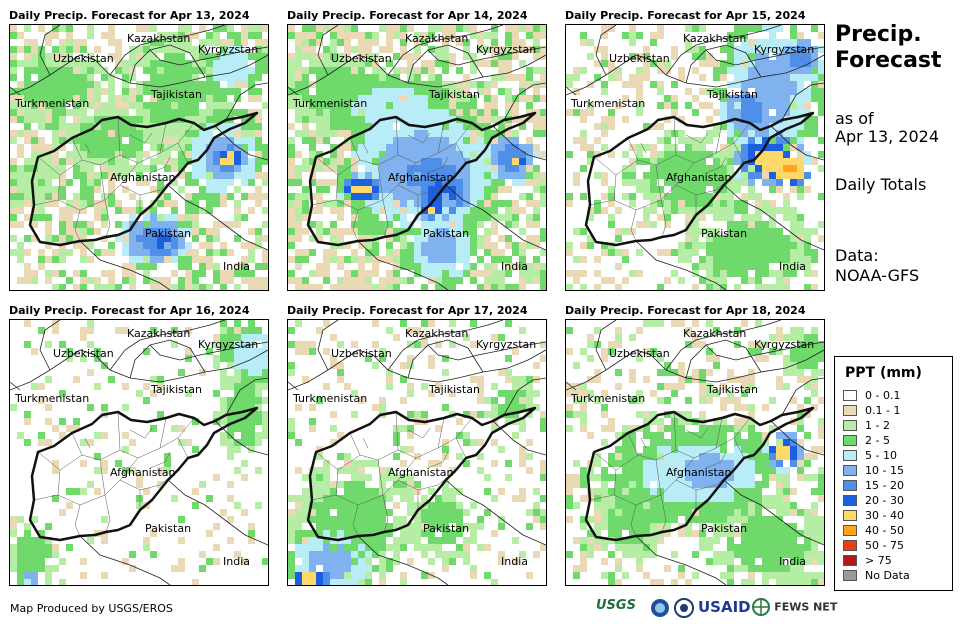 The height and width of the screenshot is (624, 970). Describe the element at coordinates (685, 310) in the screenshot. I see `panel-title: Daily Precip. Forecast for Apr 18, 2024` at that location.